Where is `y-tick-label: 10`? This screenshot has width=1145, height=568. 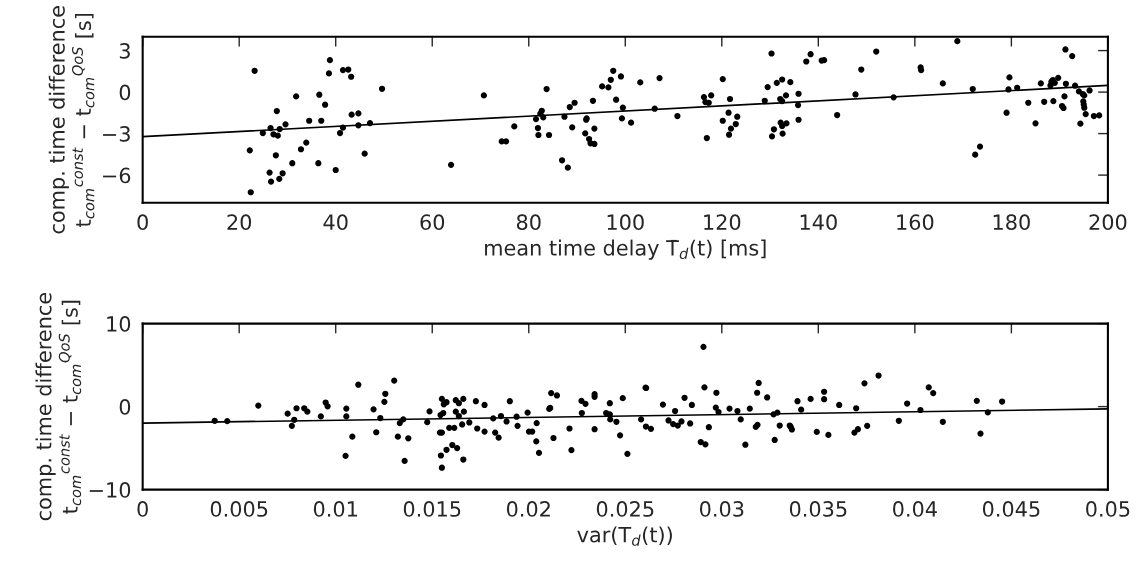 y-tick-label: 10 is located at coordinates (119, 324).